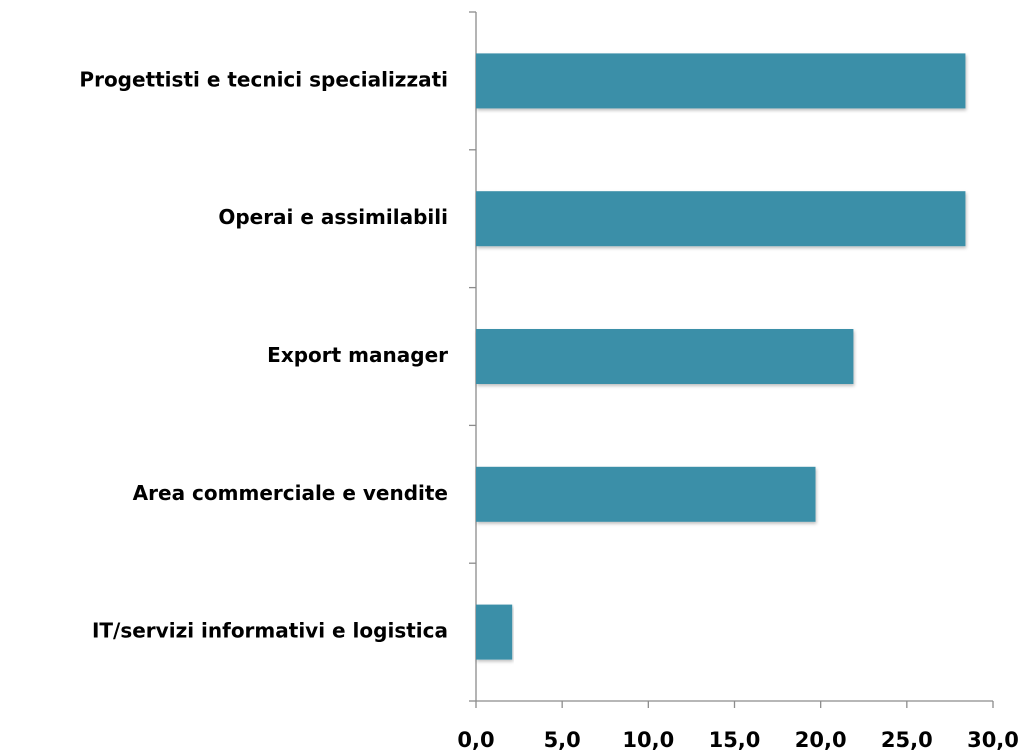 This screenshot has width=1027, height=751. Describe the element at coordinates (357, 355) in the screenshot. I see `y-tick-label: Export manager` at that location.